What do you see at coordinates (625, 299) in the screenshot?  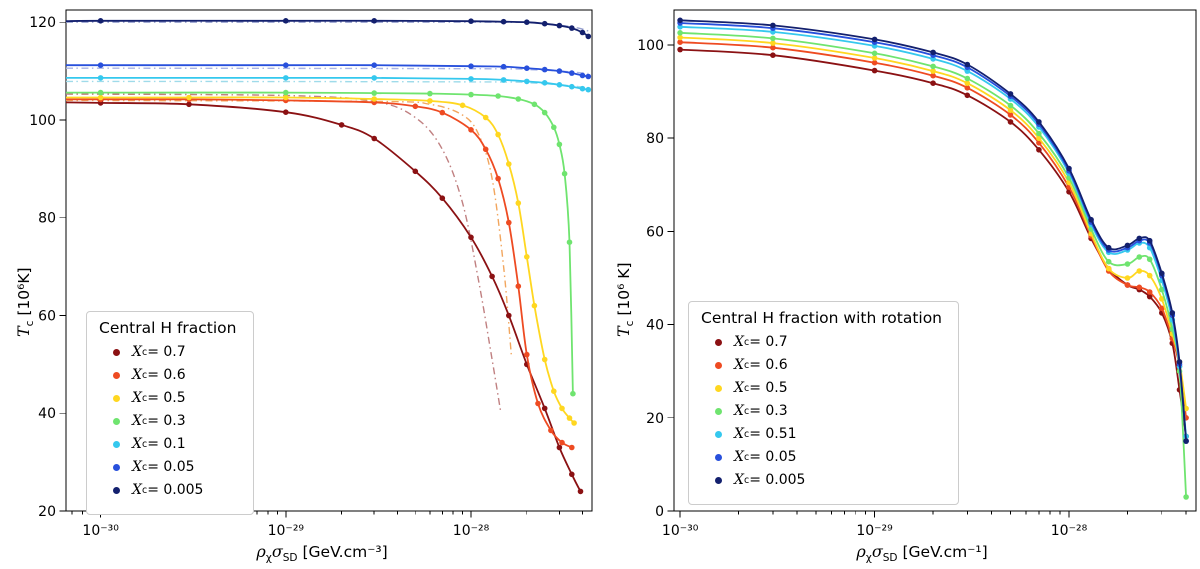 I see `right-y-axis-label: Tc [10⁶ K]` at bounding box center [625, 299].